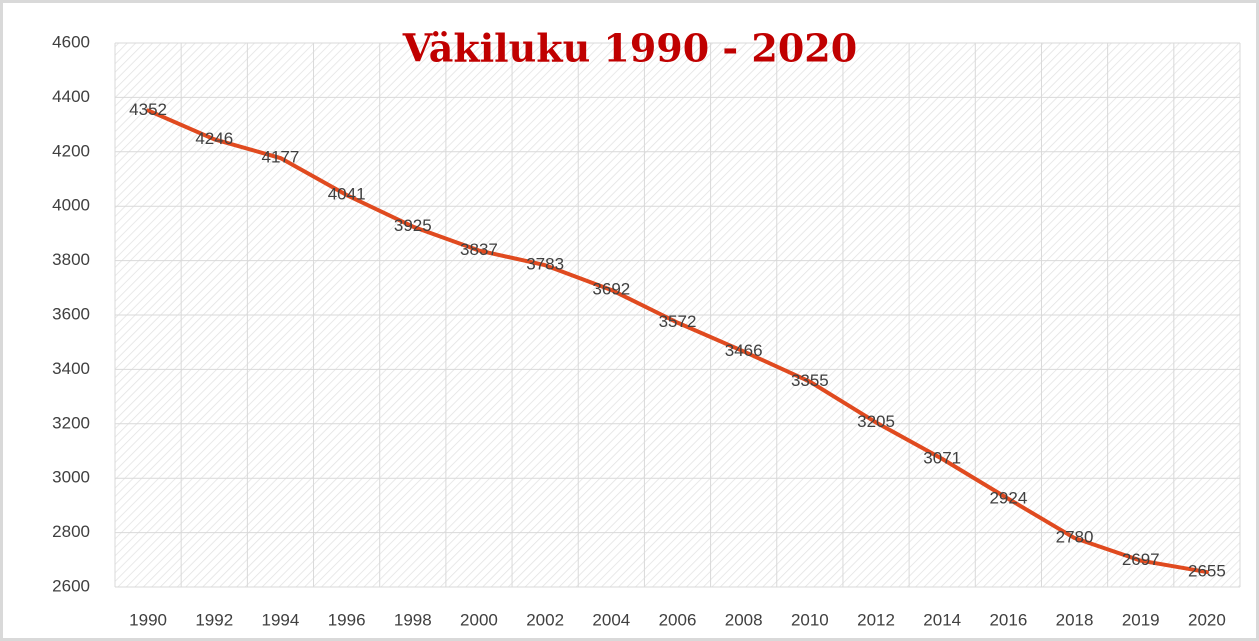 The height and width of the screenshot is (641, 1259). What do you see at coordinates (281, 157) in the screenshot?
I see `data-label: 4177` at bounding box center [281, 157].